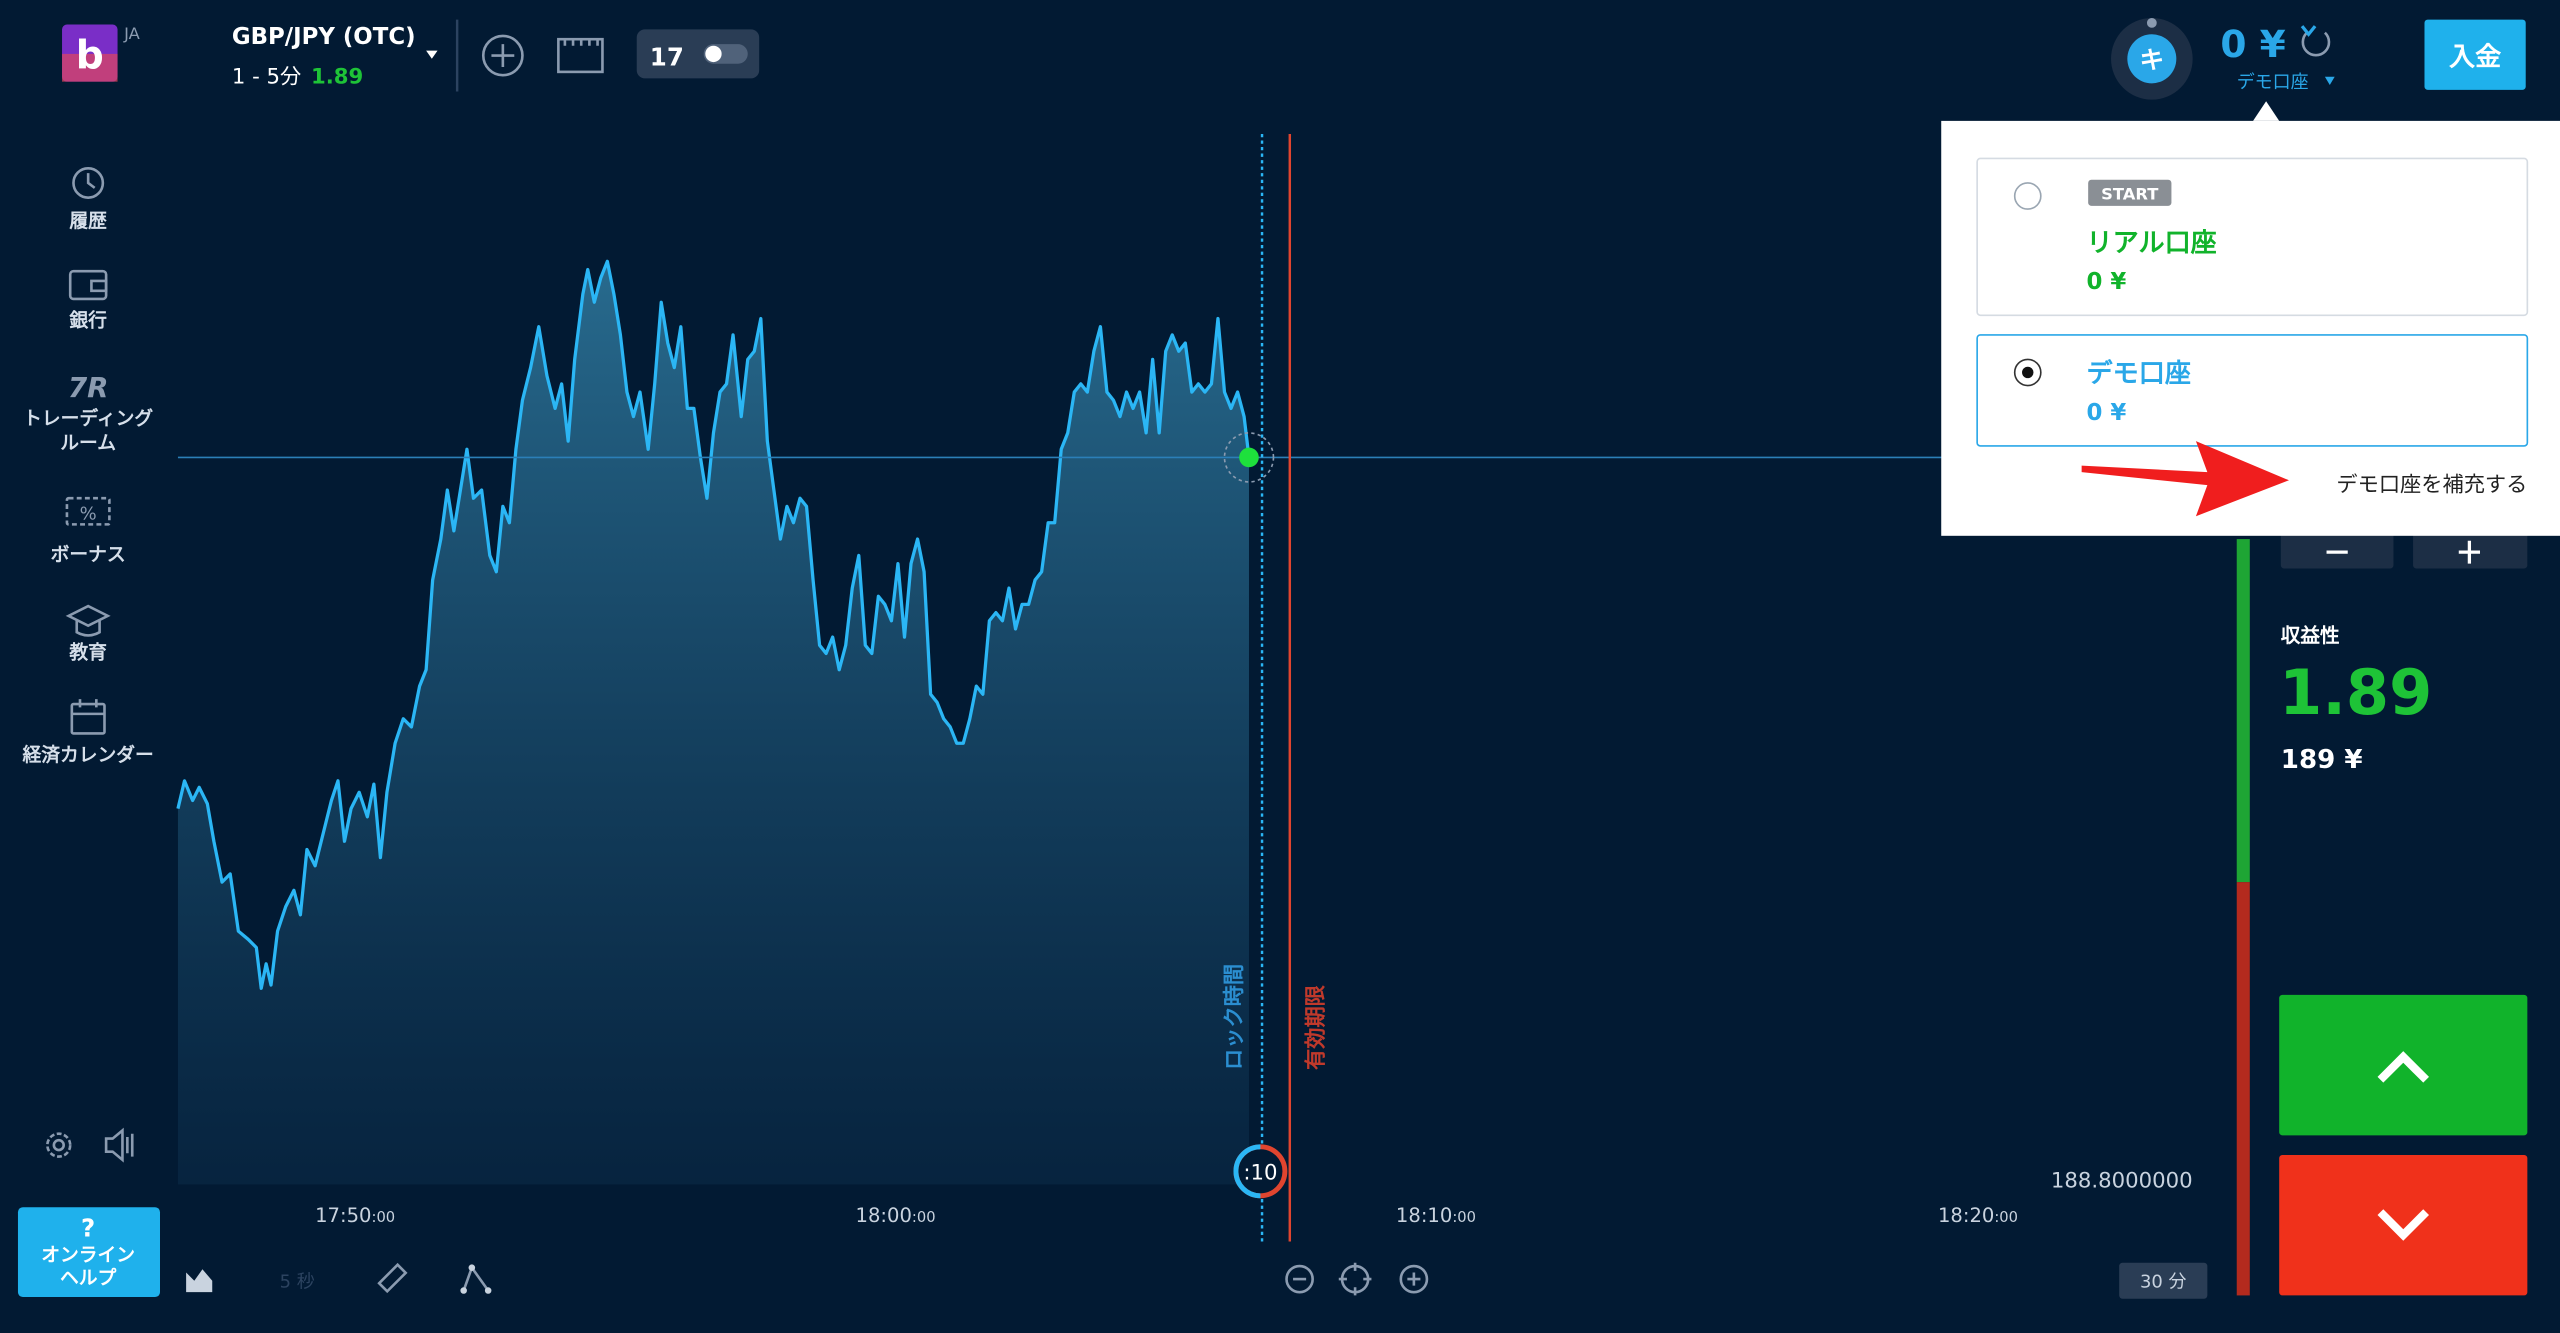  I want to click on zoom-out, so click(1299, 1279).